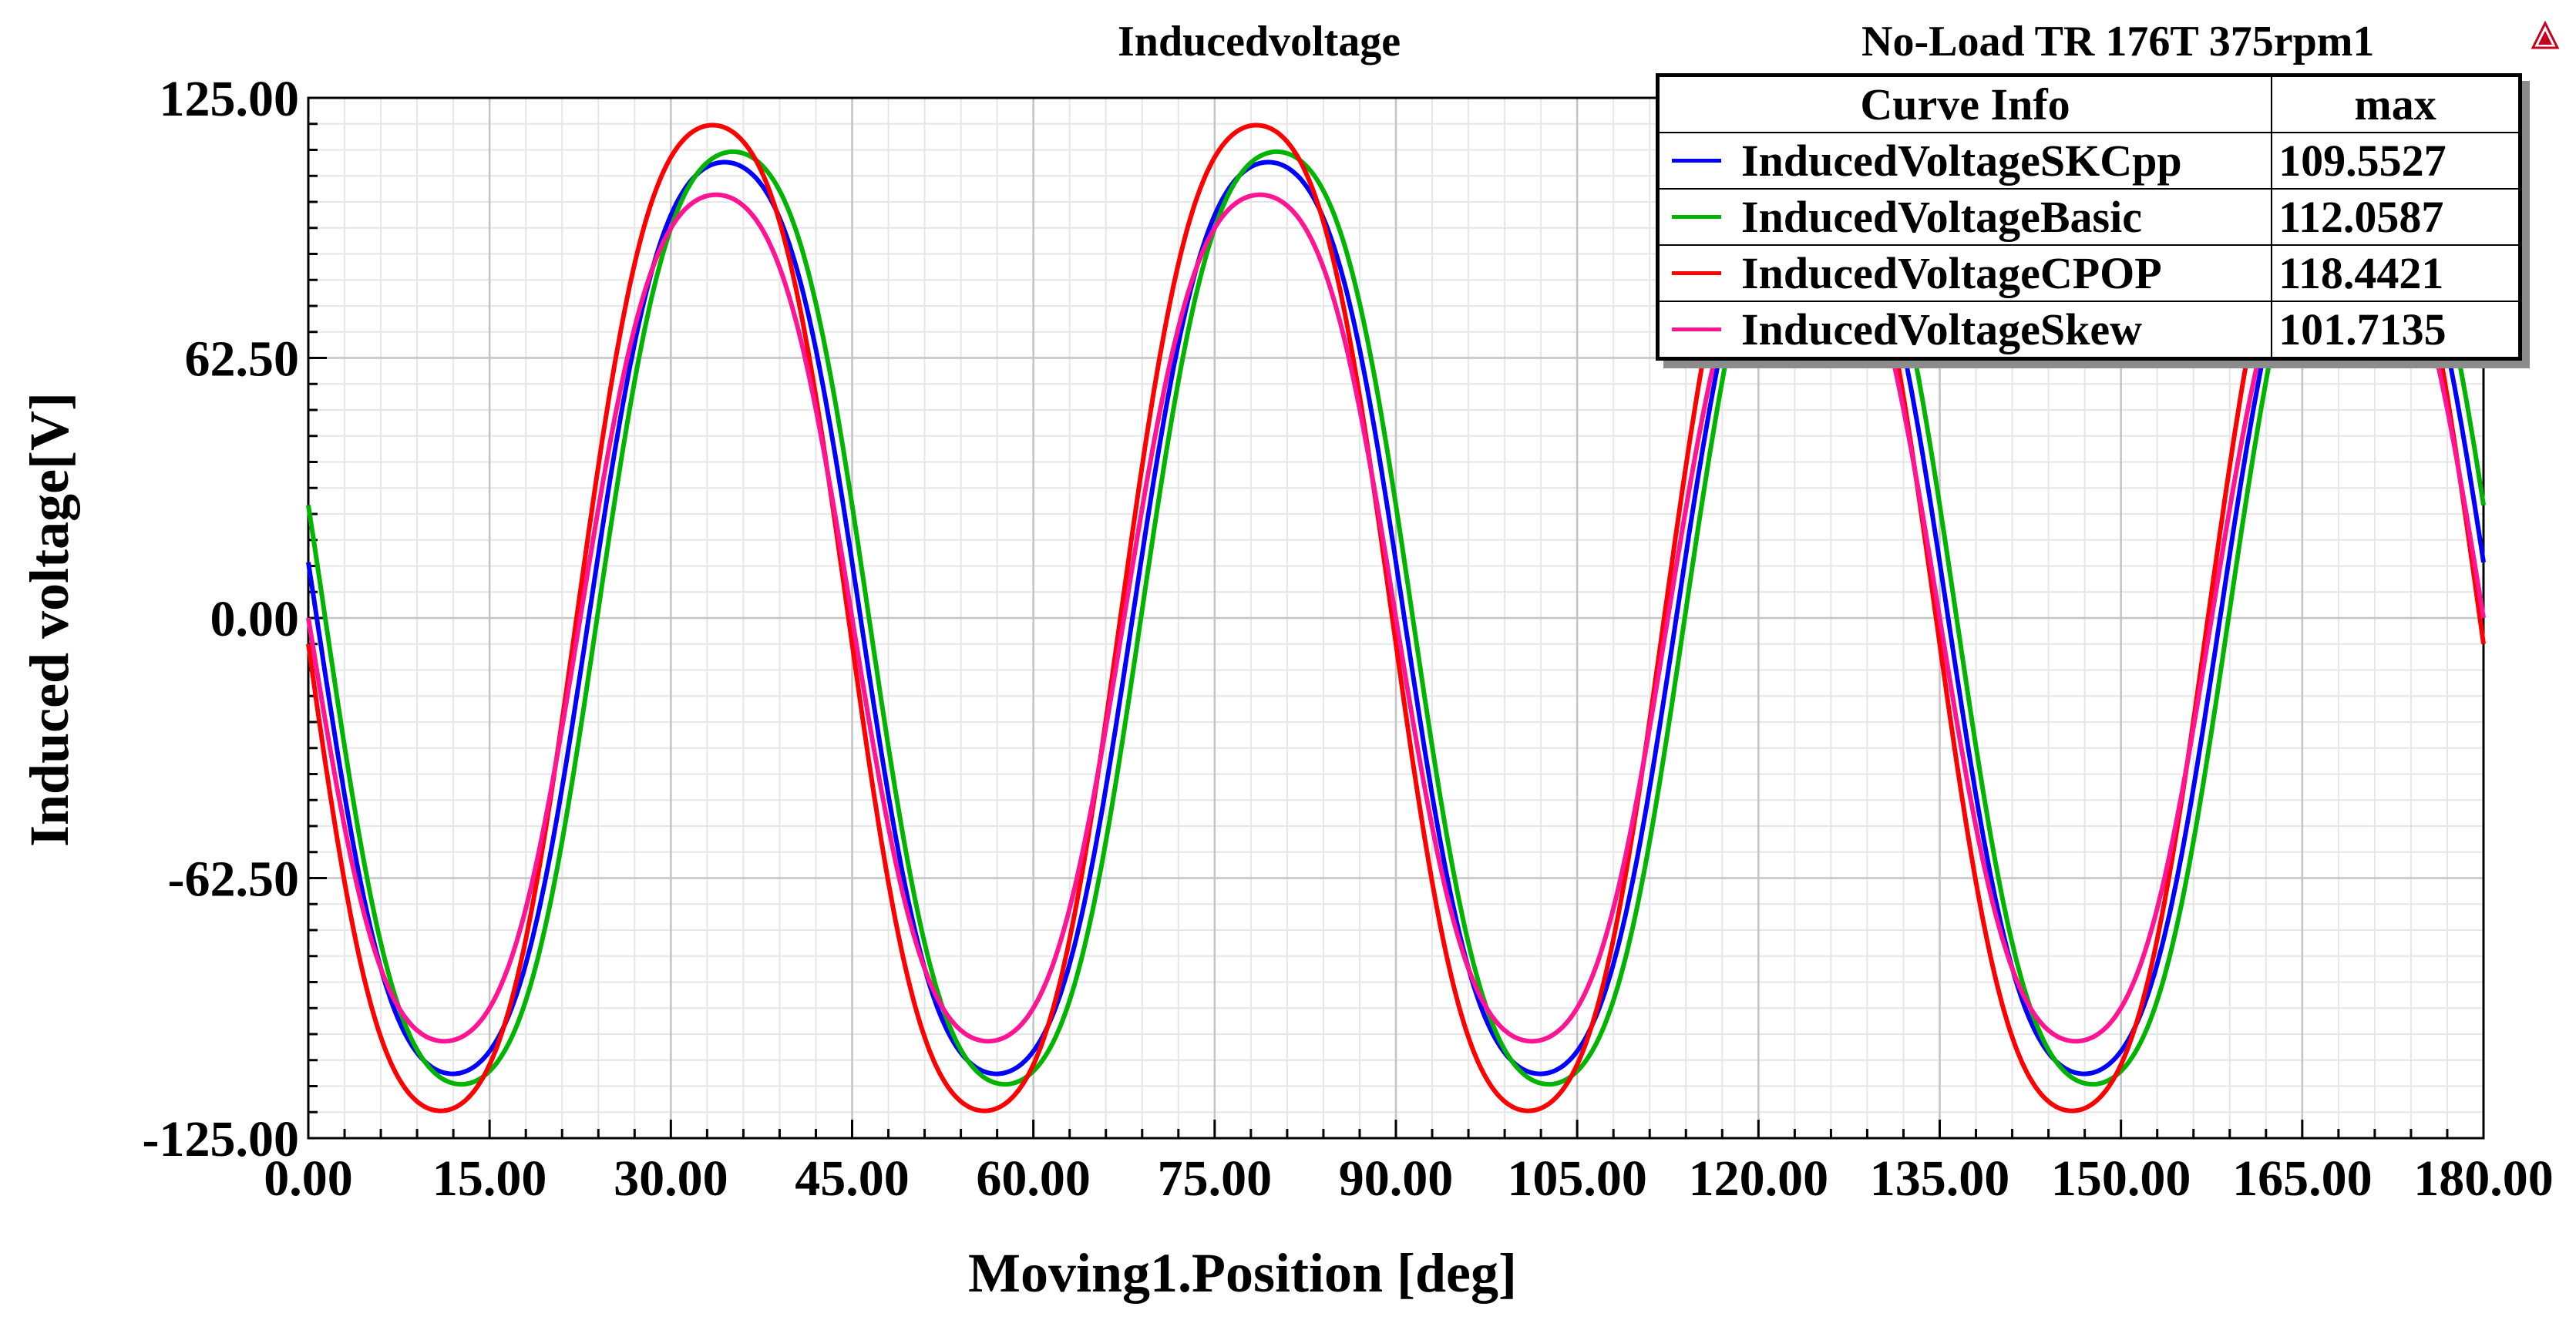 Image resolution: width=2576 pixels, height=1320 pixels. Describe the element at coordinates (230, 99) in the screenshot. I see `y-tick-label: 125.00` at that location.